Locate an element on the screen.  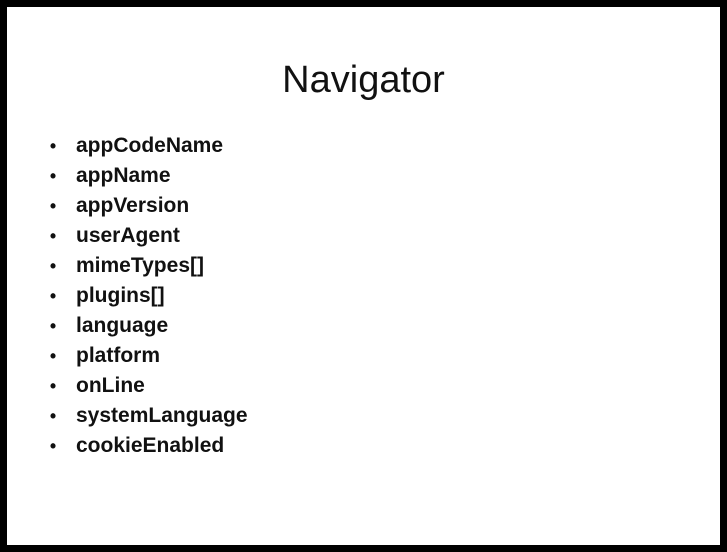
list-item-label: cookieEnabled is located at coordinates (150, 445).